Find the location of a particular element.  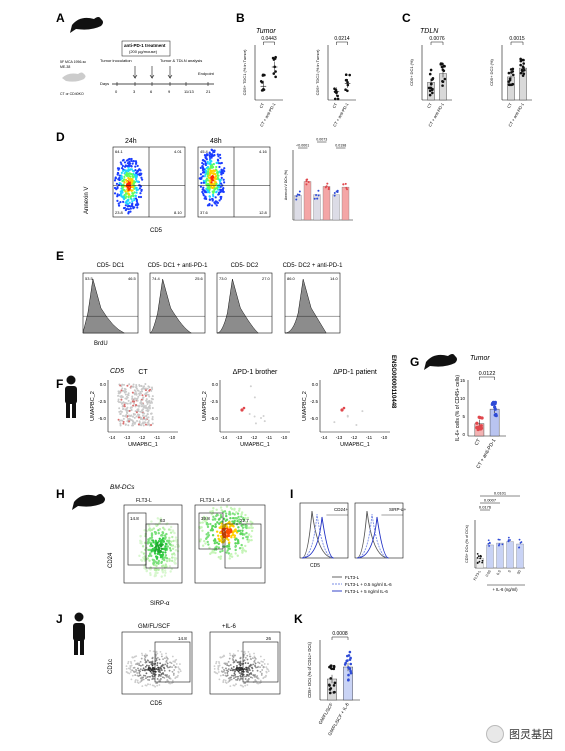

panel-d-xaxis: CD5 is located at coordinates (156, 231).